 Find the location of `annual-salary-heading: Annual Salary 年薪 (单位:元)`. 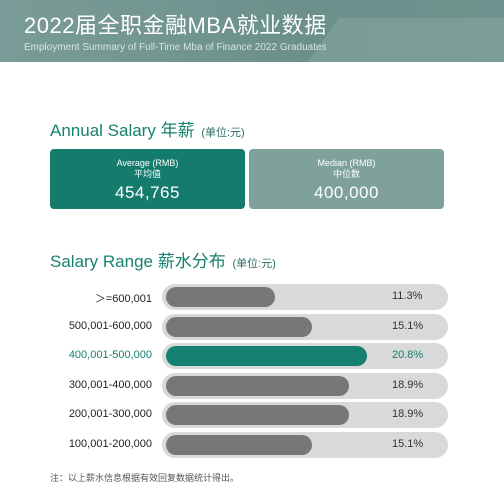

annual-salary-heading: Annual Salary 年薪 (单位:元) is located at coordinates (147, 128).